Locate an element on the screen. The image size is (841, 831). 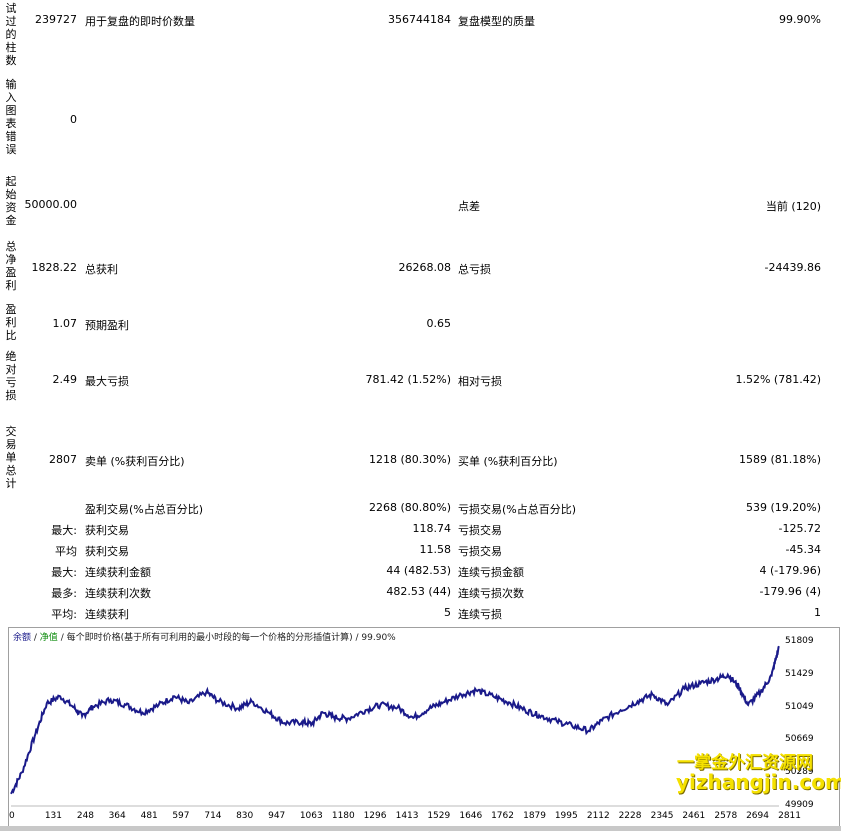
y-tick-label: 51809 is located at coordinates (799, 641).